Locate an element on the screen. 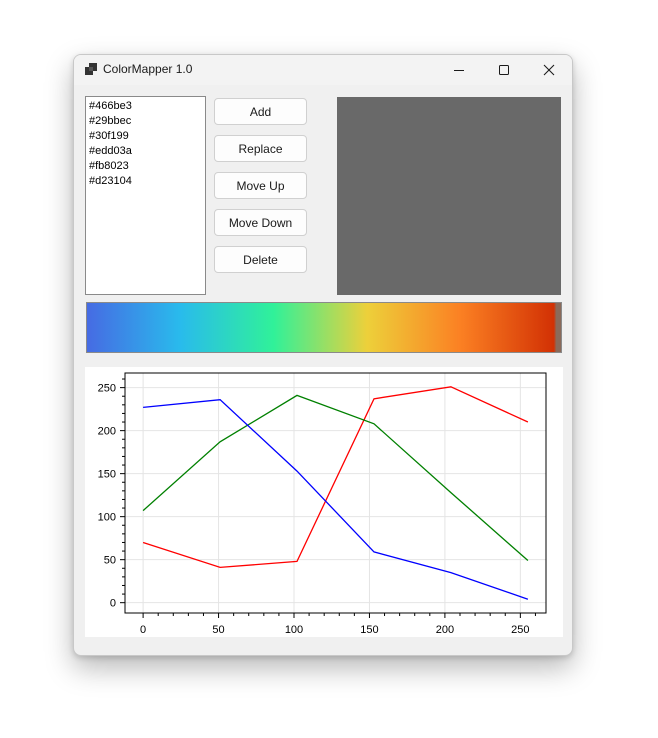 The height and width of the screenshot is (738, 658). move-down-button: Move Down is located at coordinates (260, 222).